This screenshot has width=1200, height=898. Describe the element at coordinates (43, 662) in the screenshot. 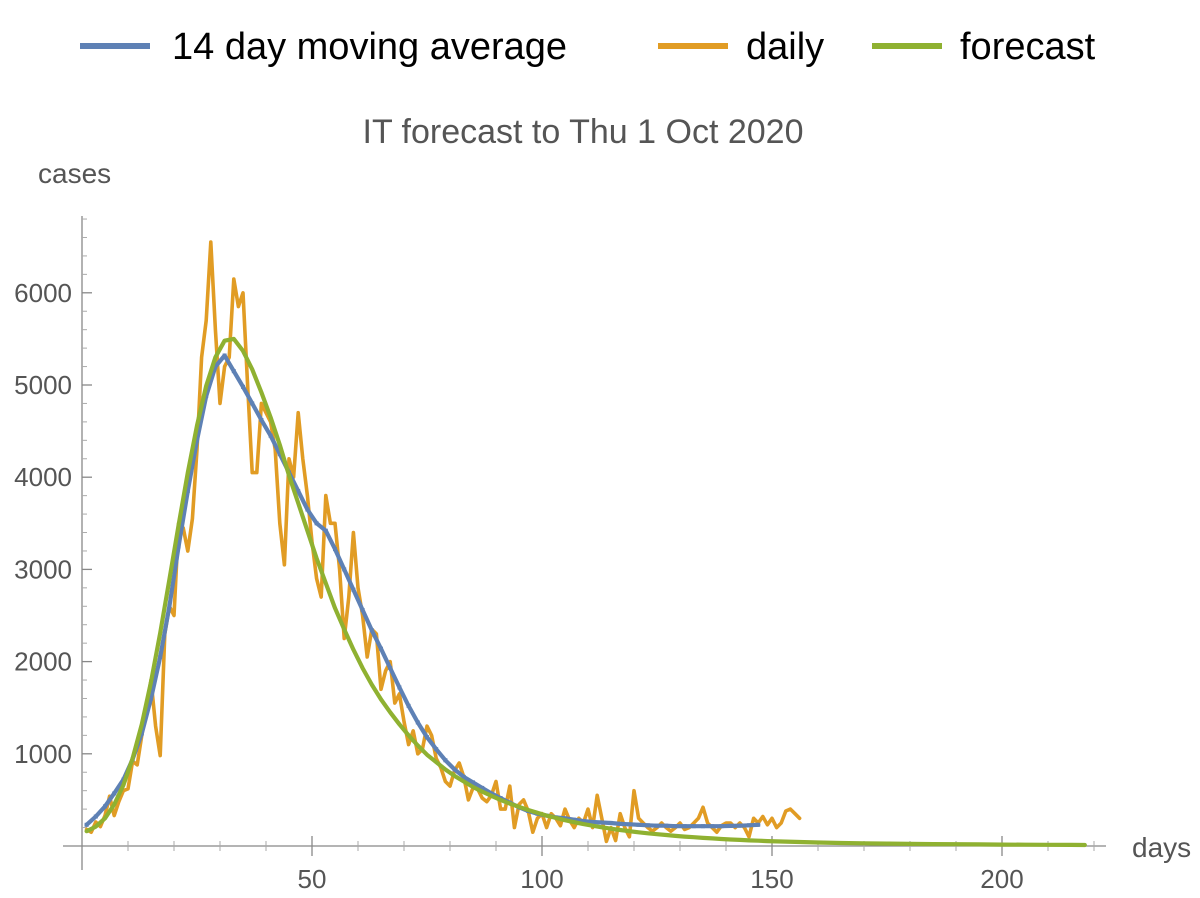

I see `y-tick-label: 2000` at that location.